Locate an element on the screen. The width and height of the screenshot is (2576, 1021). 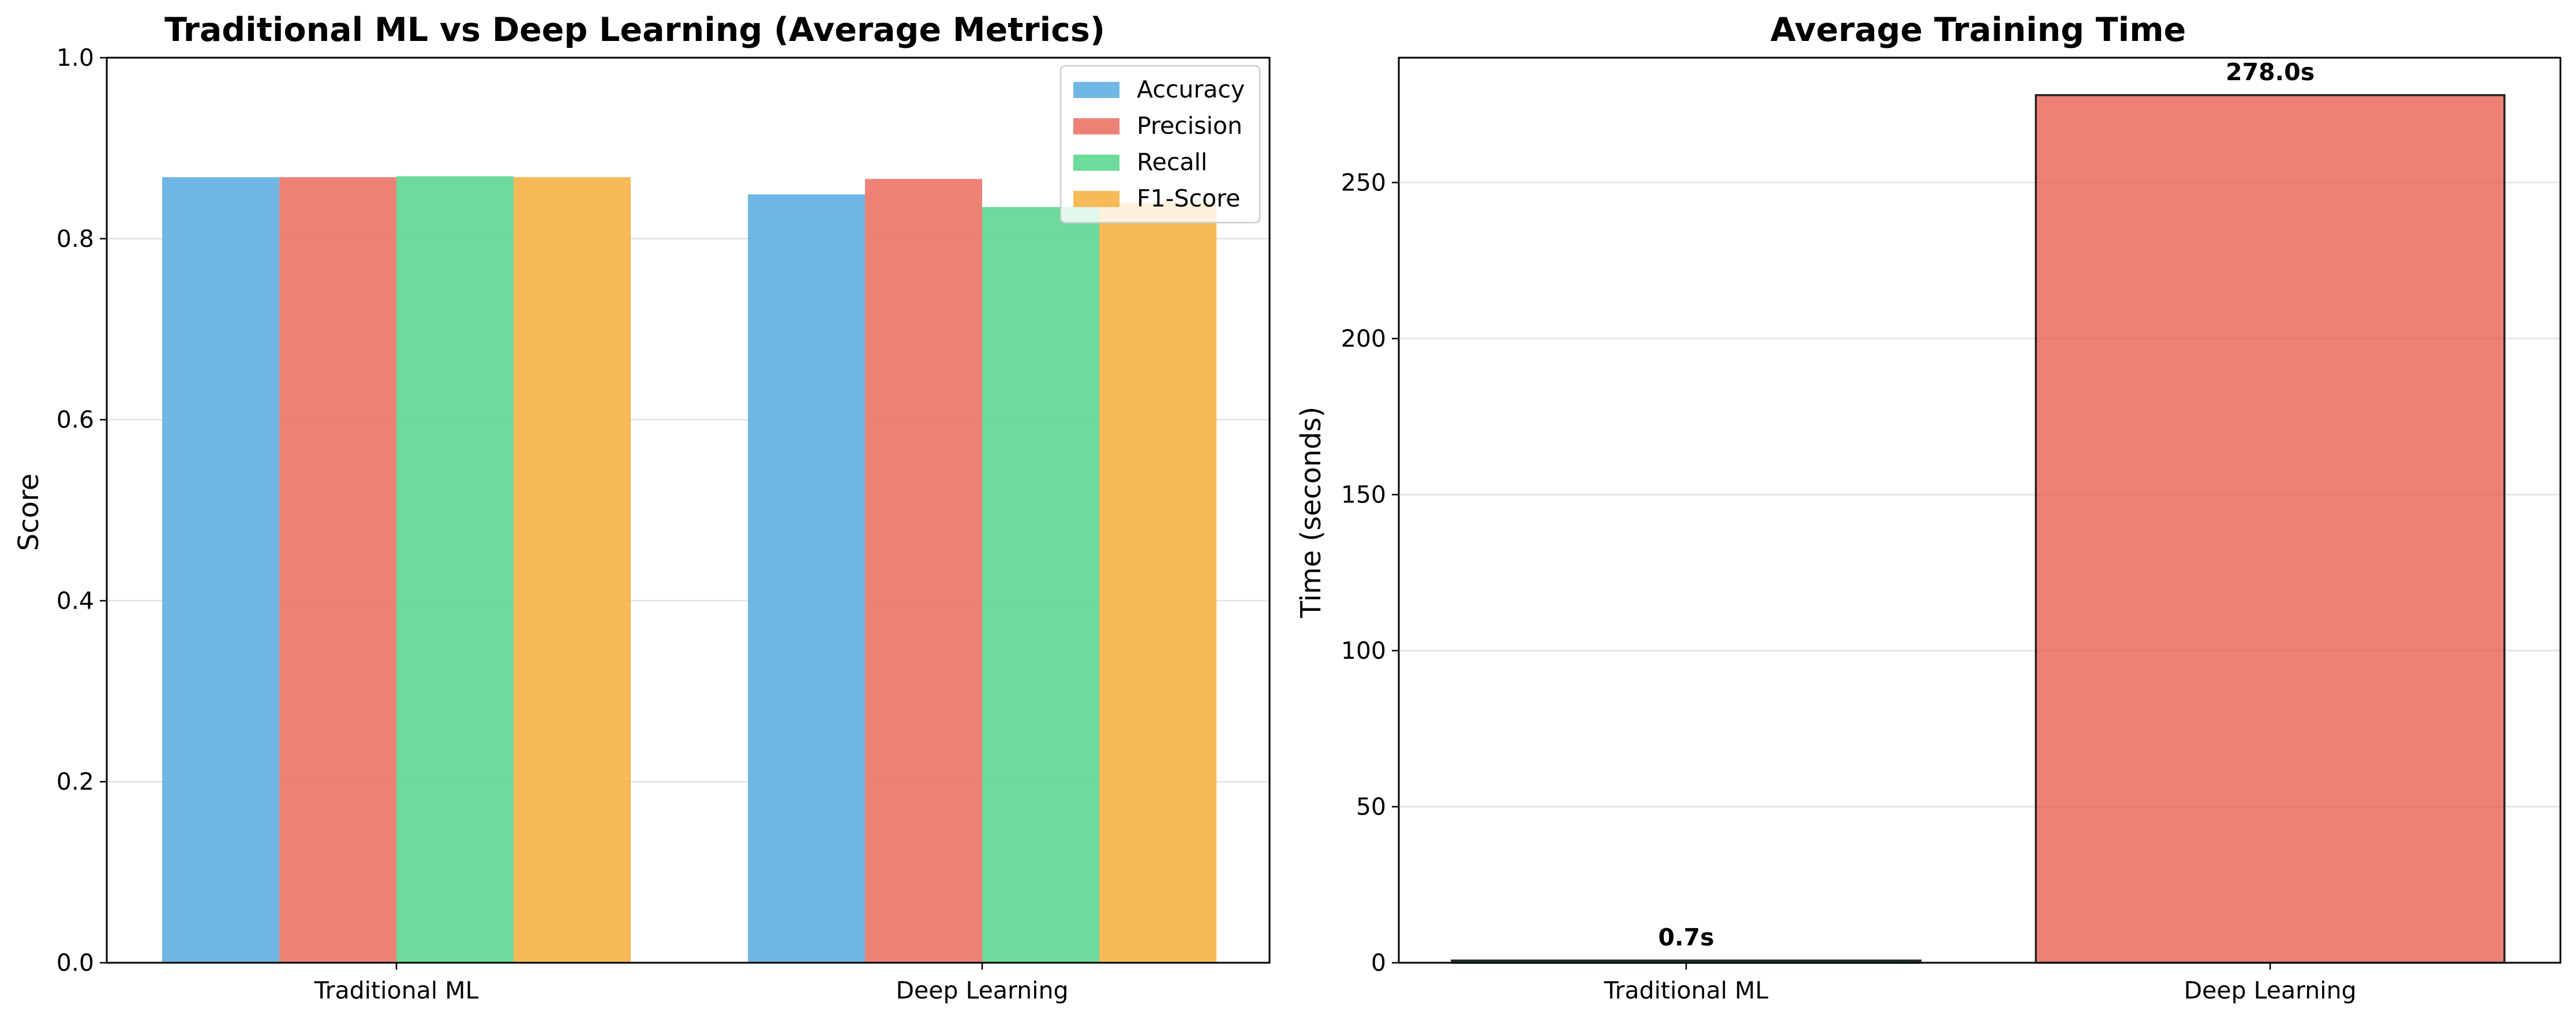
metrics-y-tick-label: 0.0 is located at coordinates (75, 963).